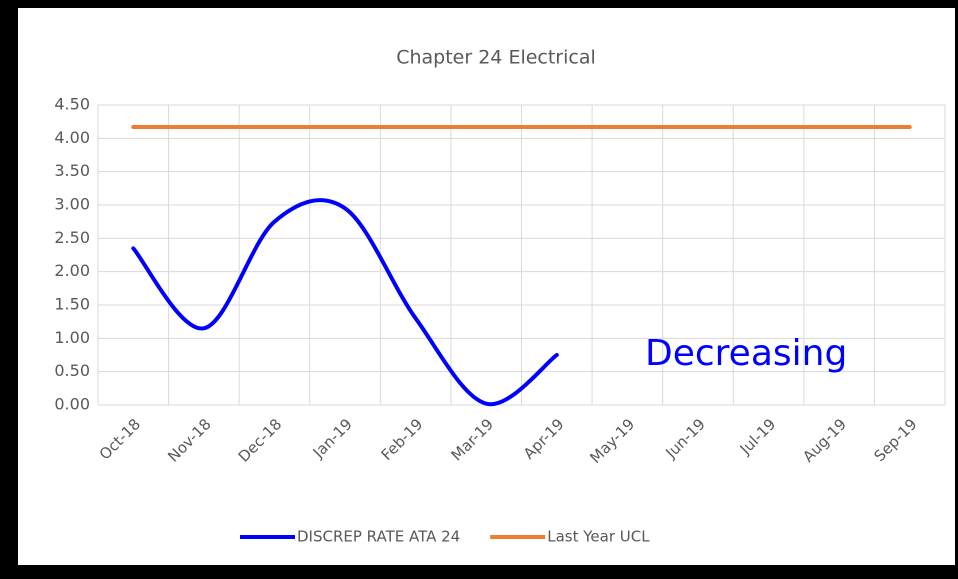 This screenshot has height=579, width=958. I want to click on y-tick-label: 0.50, so click(72, 370).